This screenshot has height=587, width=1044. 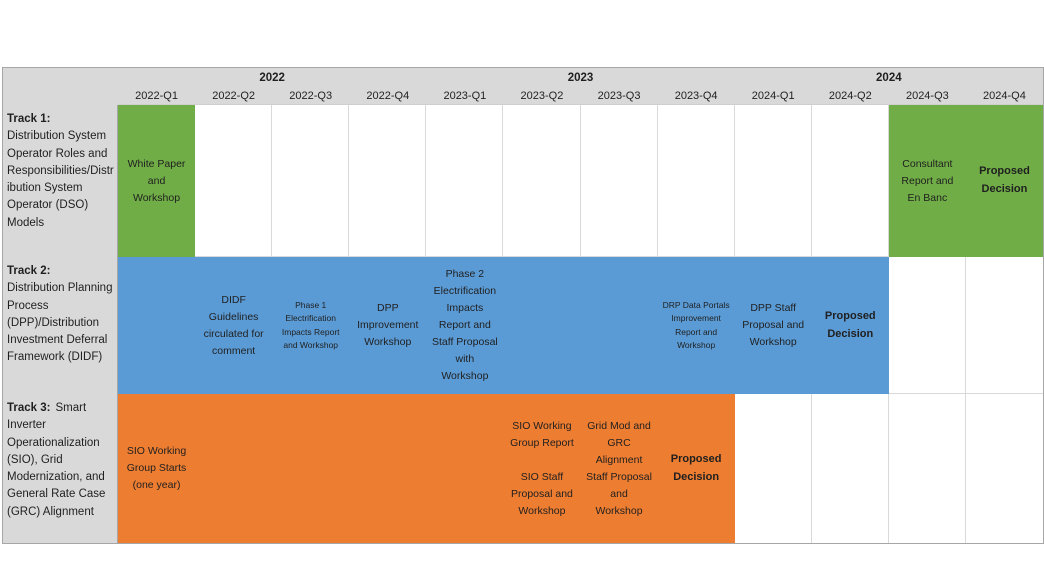 I want to click on year-header-2023: 2023, so click(x=580, y=78).